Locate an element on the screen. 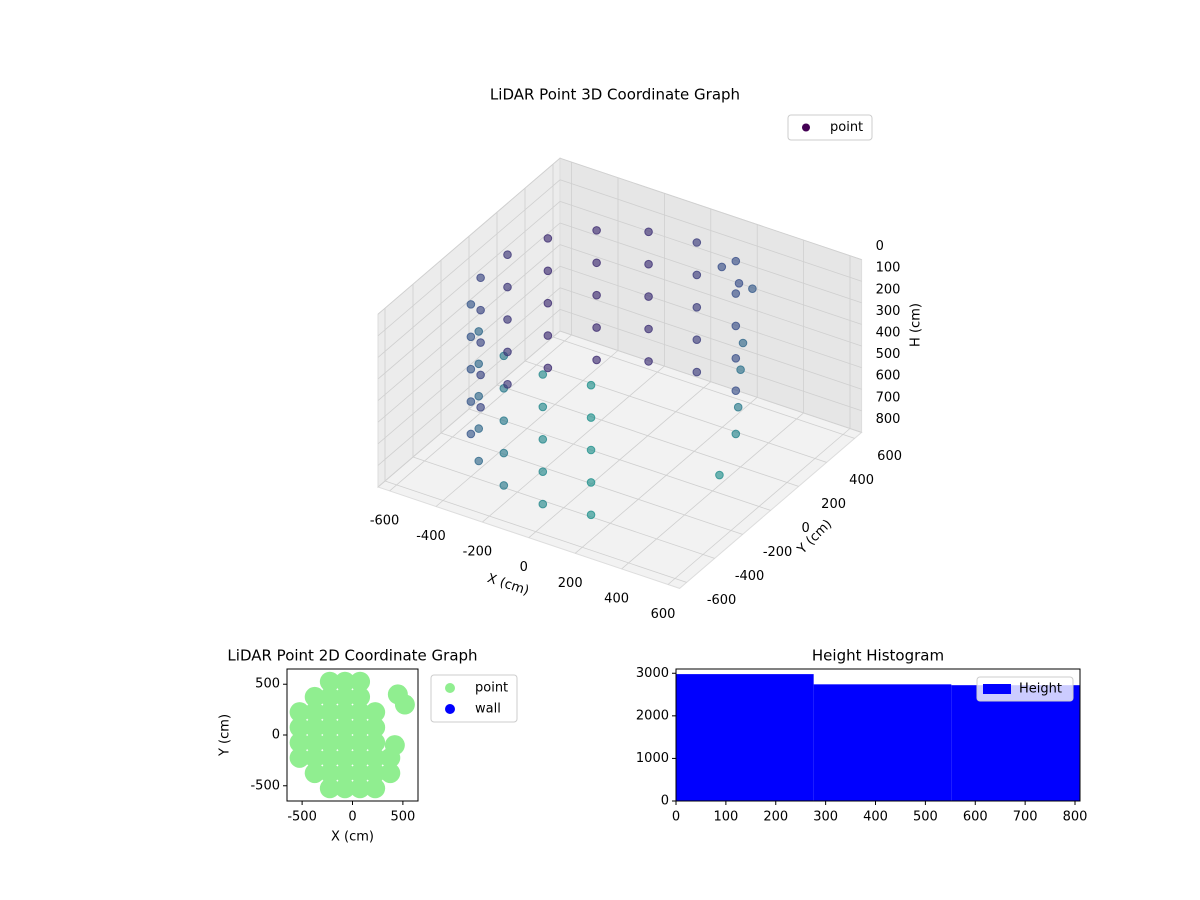 The width and height of the screenshot is (1200, 900). x-tick-label: 700 is located at coordinates (1025, 817).